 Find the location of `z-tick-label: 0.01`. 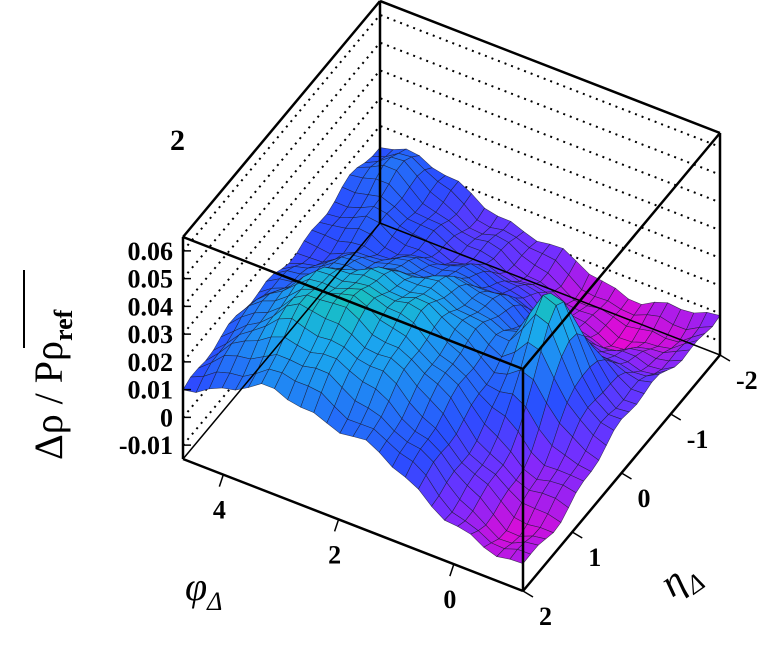

z-tick-label: 0.01 is located at coordinates (151, 390).